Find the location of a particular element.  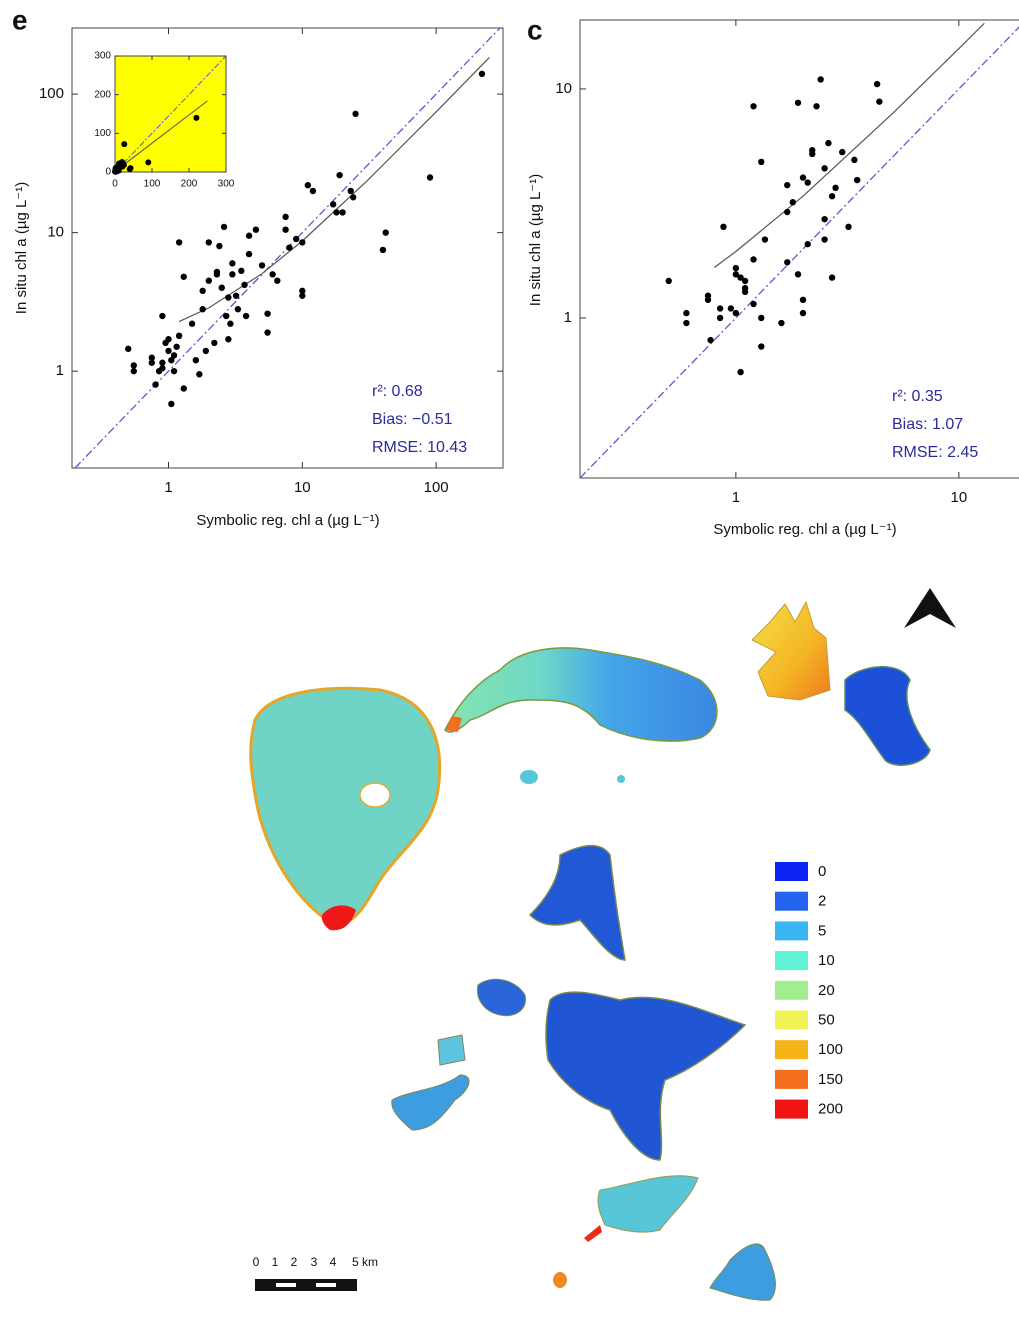

panel-label: e is located at coordinates (20, 19).